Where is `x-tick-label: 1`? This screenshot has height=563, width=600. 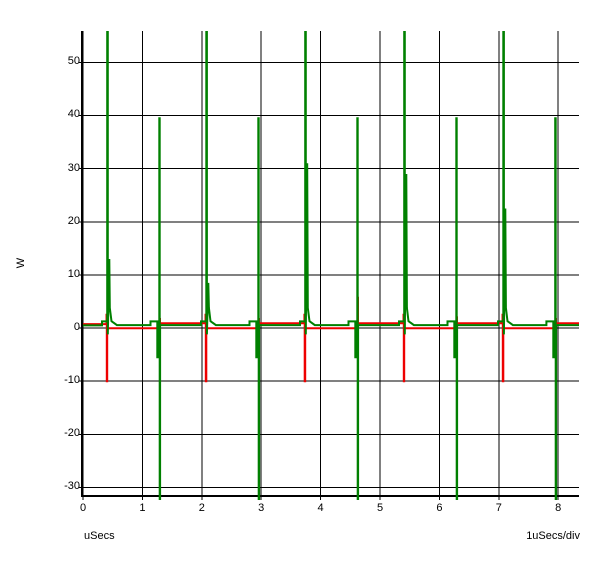 x-tick-label: 1 is located at coordinates (142, 508).